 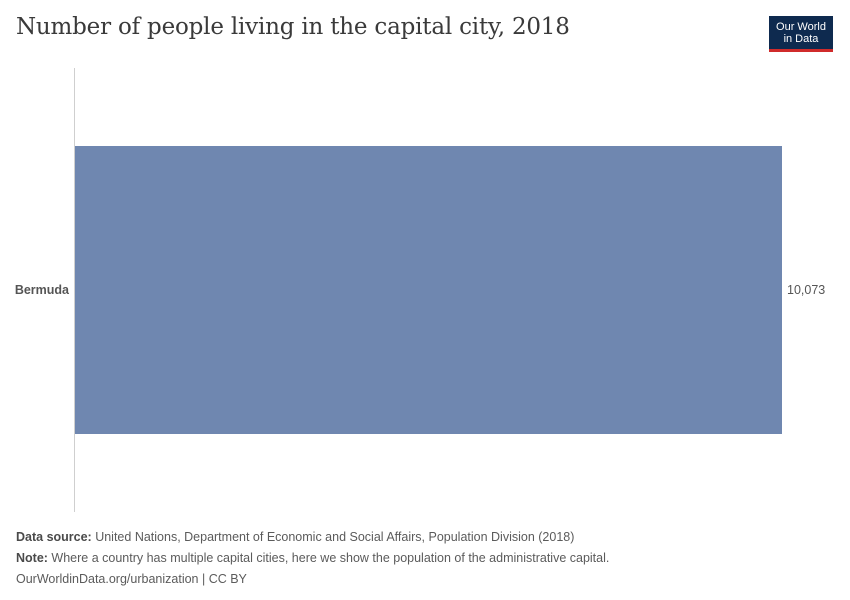 I want to click on source-label: Data source:, so click(x=54, y=537).